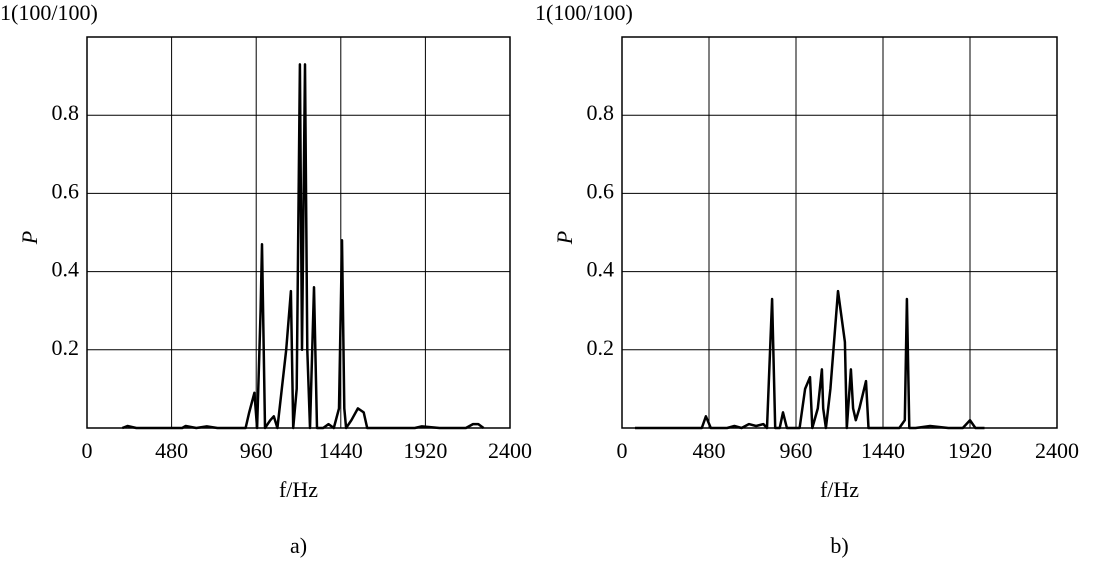 The width and height of the screenshot is (1094, 566). What do you see at coordinates (839, 545) in the screenshot?
I see `caption: b)` at bounding box center [839, 545].